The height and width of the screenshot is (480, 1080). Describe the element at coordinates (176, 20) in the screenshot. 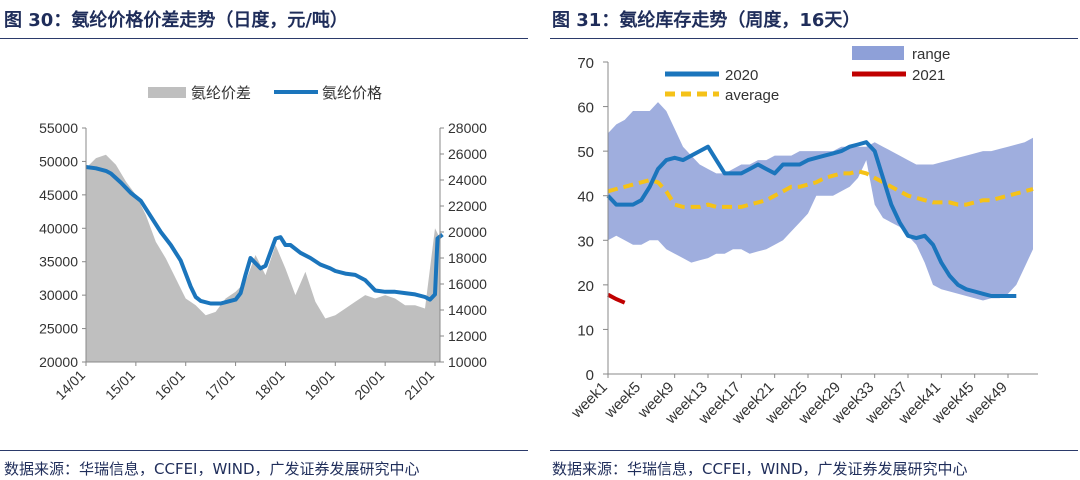

I see `left-chart-title: 图 30：氨纶价格价差走势（日度，元/吨）` at that location.